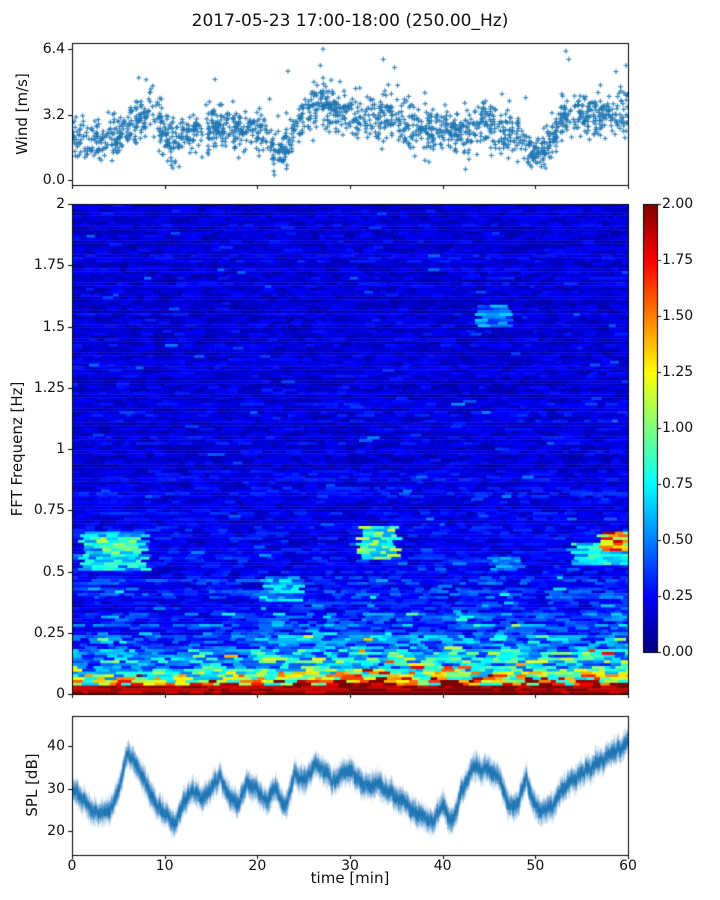  What do you see at coordinates (678, 204) in the screenshot?
I see `colorbar-tick-label: 2.00` at bounding box center [678, 204].